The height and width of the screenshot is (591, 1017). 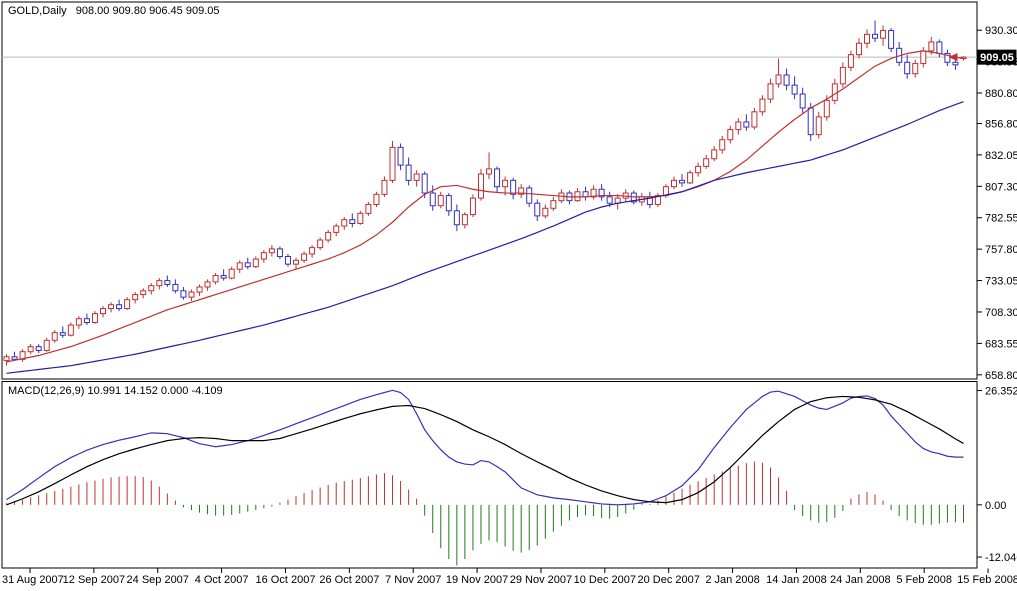 I want to click on chart-title: GOLD,Daily 908.00 909.80 906.45 909.05, so click(x=117, y=11).